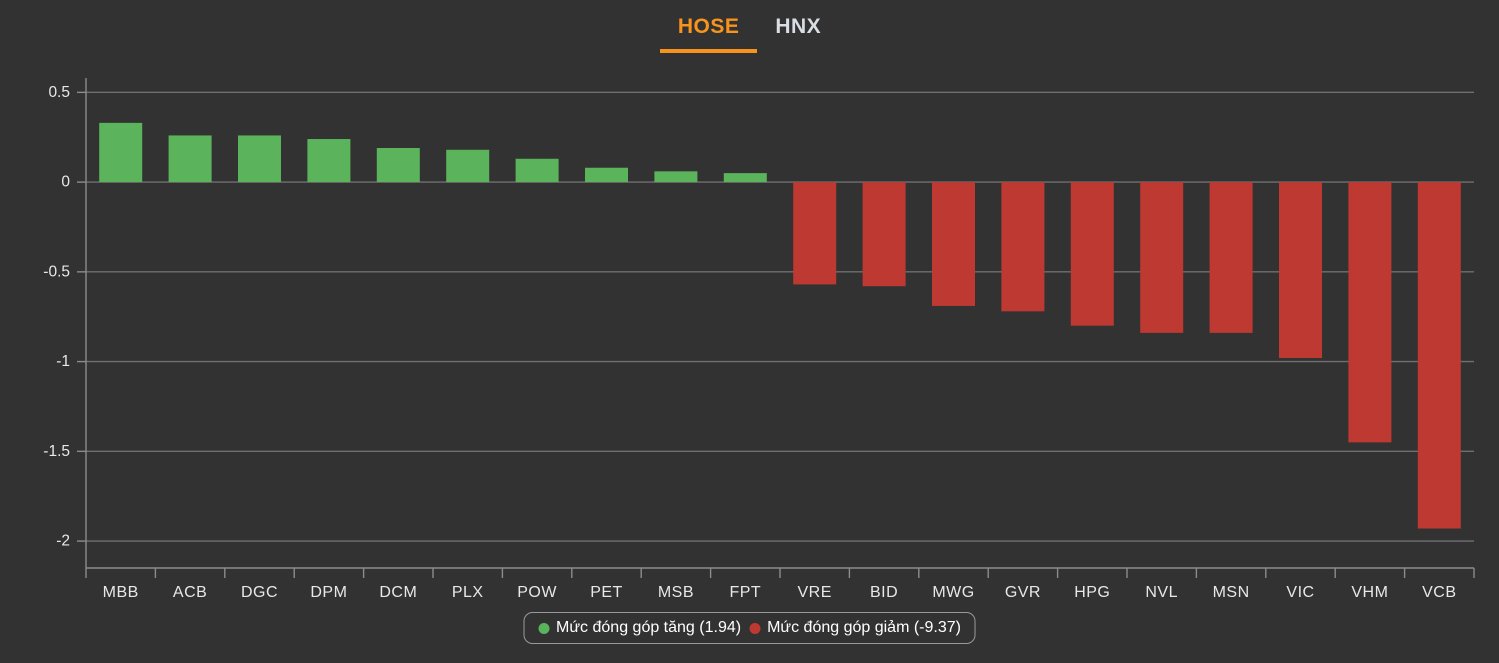 The width and height of the screenshot is (1499, 663). I want to click on bar-BID, so click(884, 234).